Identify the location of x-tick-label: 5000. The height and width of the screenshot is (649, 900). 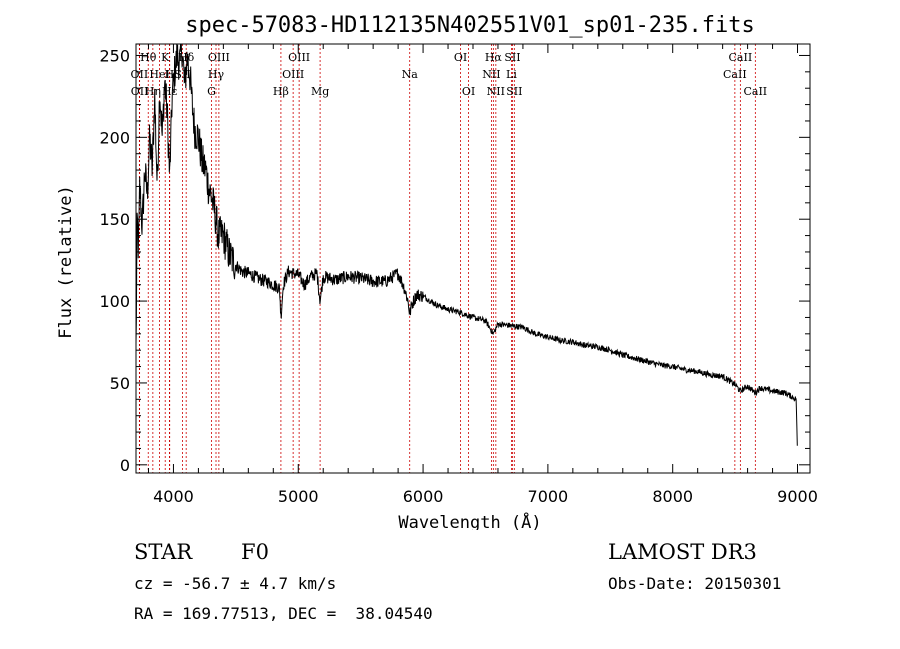
(298, 496).